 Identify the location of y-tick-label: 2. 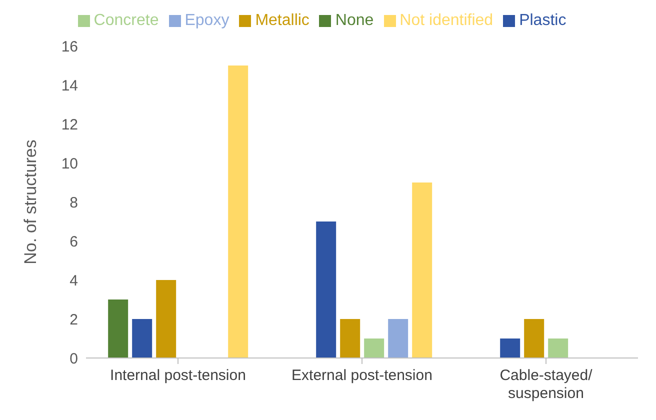
(74, 319).